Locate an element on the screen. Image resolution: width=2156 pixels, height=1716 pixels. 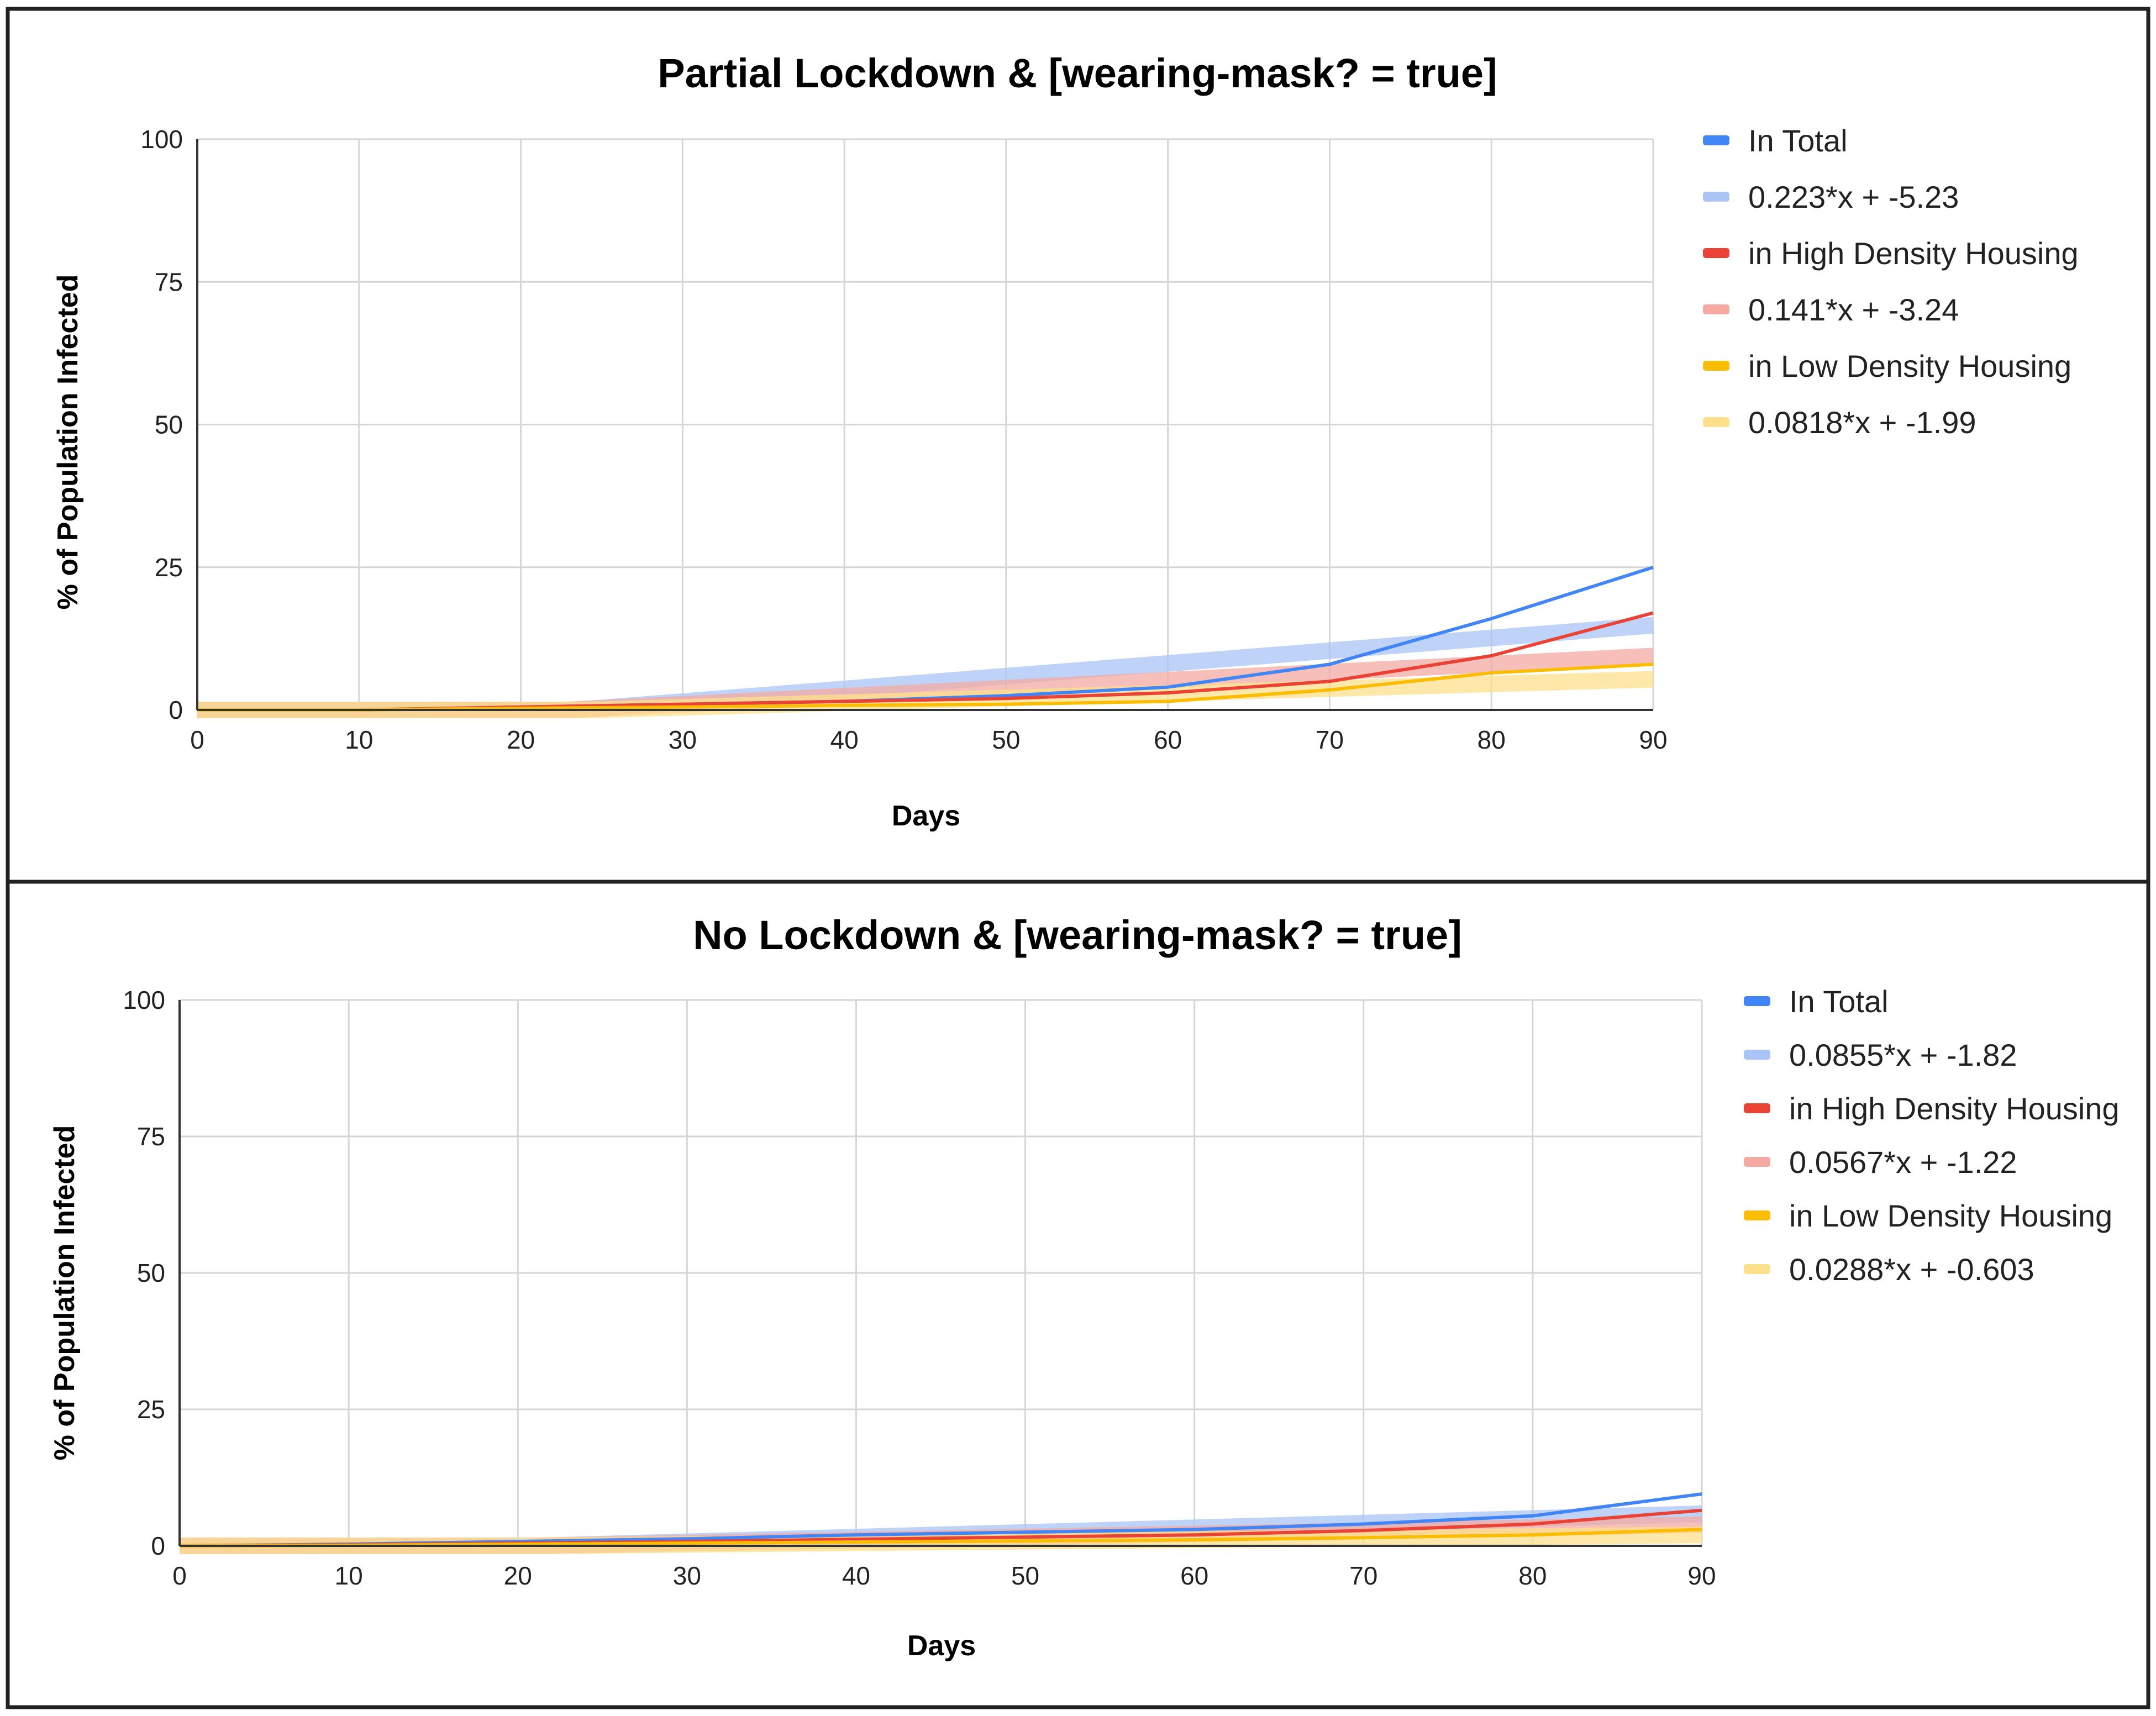
legend-label-5: 0.0818*x + -1.99 is located at coordinates (1862, 422).